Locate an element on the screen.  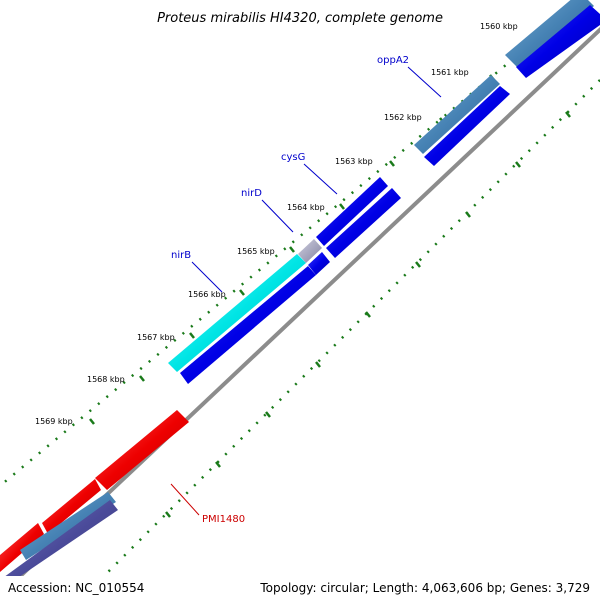
feature-blue-cysG-inner is located at coordinates (363, 223).